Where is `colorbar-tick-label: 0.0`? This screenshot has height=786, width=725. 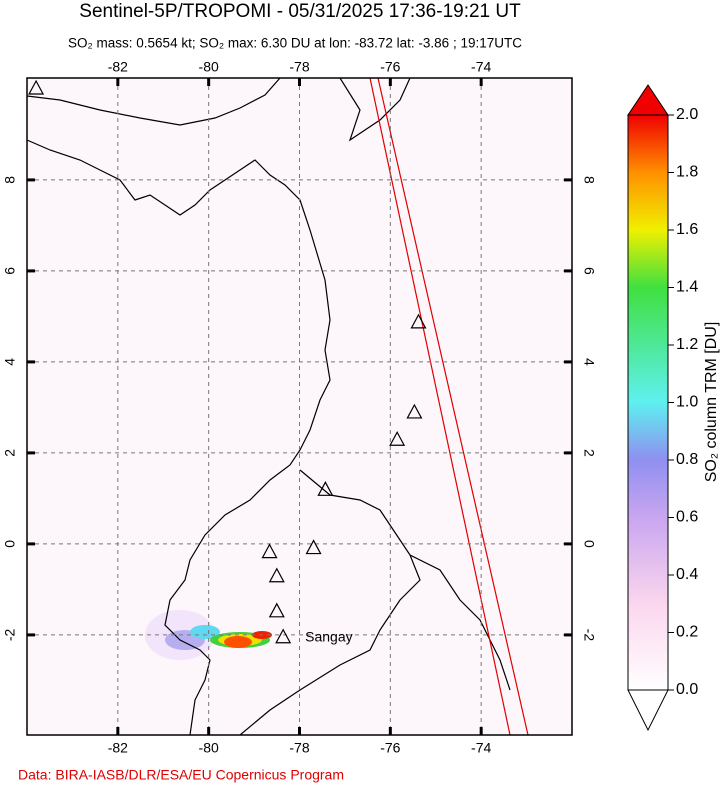 colorbar-tick-label: 0.0 is located at coordinates (687, 689).